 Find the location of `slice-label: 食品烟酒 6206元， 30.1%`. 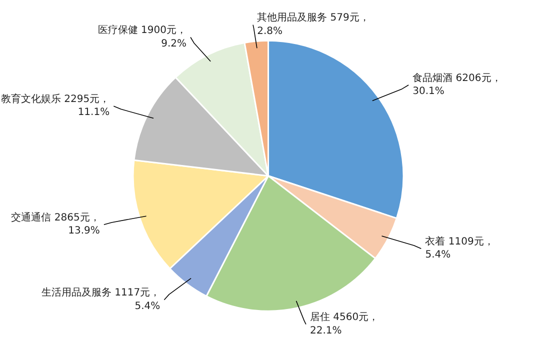

slice-label: 食品烟酒 6206元， 30.1% is located at coordinates (457, 85).